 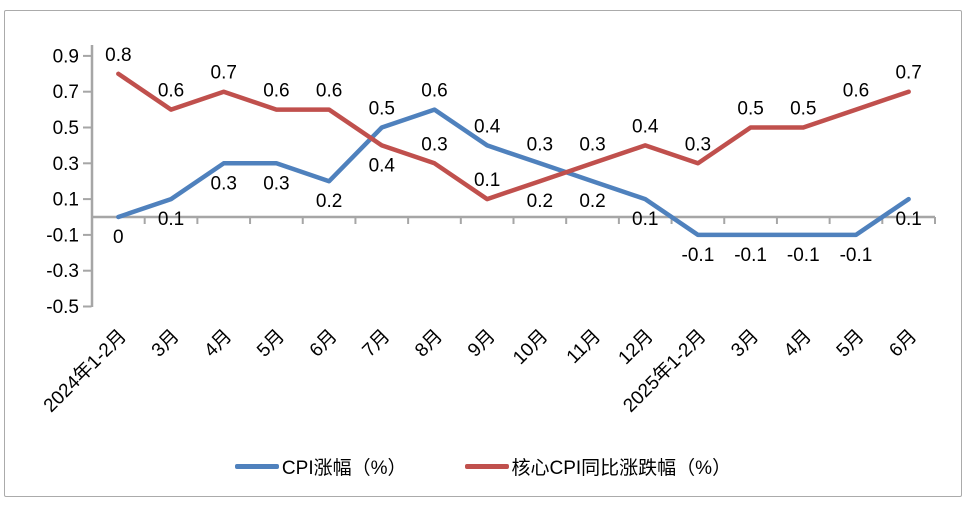 I want to click on y-tick-label: 0.3, so click(x=66, y=164).